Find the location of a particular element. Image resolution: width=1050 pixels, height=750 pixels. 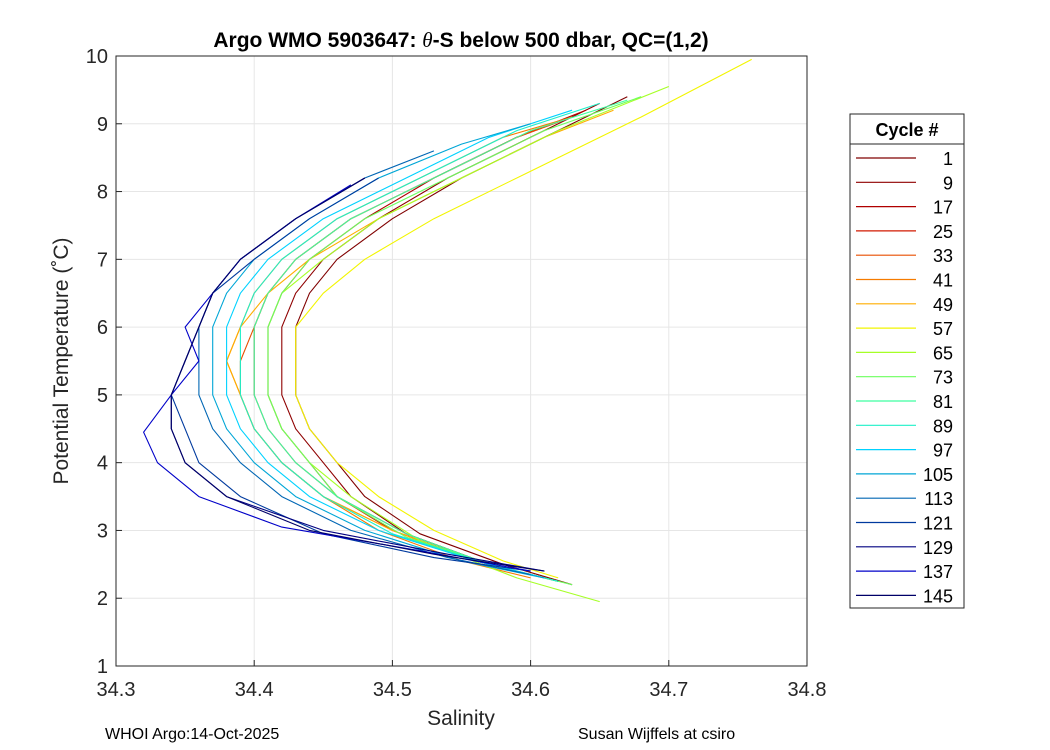

legend-label-113: 113 is located at coordinates (938, 499).